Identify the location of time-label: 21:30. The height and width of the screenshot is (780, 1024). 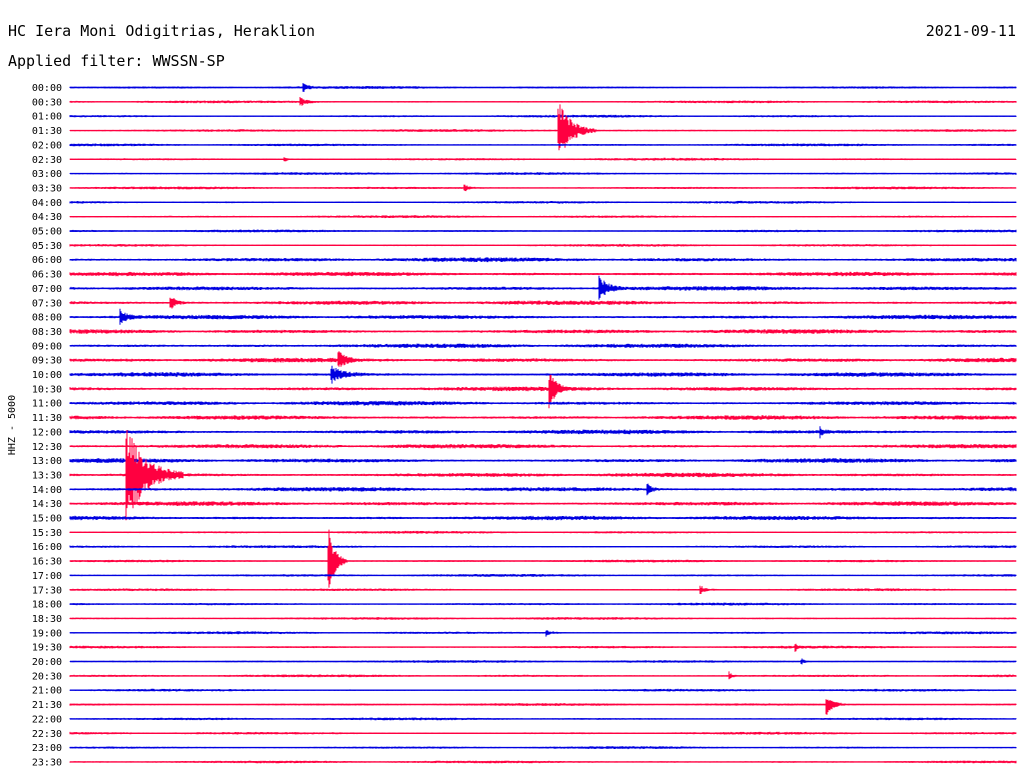
(47, 705).